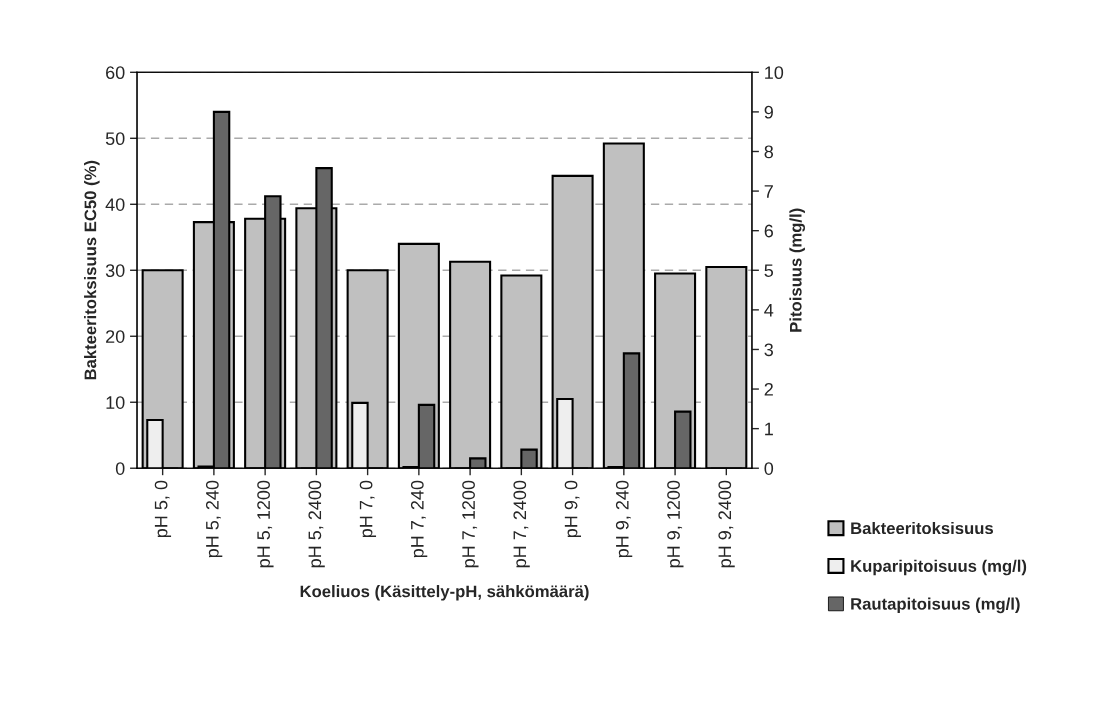  Describe the element at coordinates (92, 270) in the screenshot. I see `y-axis-title: Bakteeritoksisuus EC50 (%)` at that location.